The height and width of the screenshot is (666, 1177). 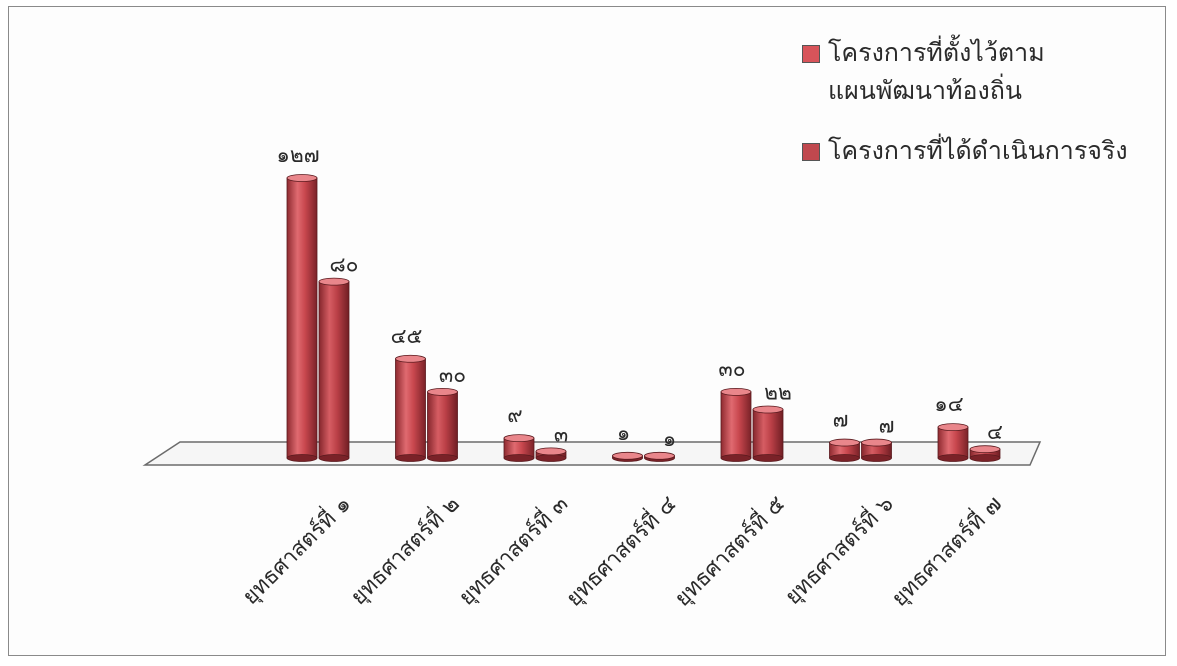 I want to click on value-label-actual-3: ๓, so click(x=561, y=434).